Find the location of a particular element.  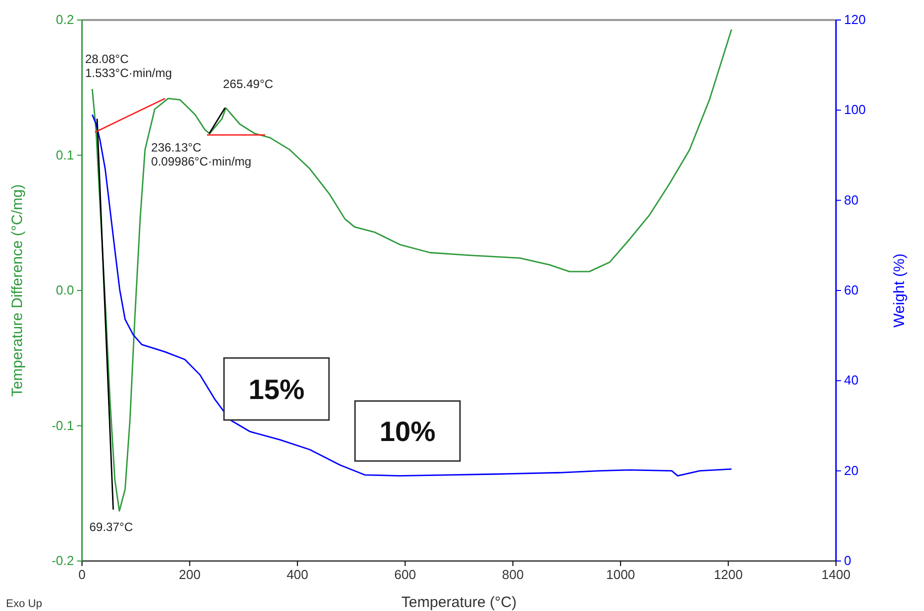

y2-tick-label: 100 is located at coordinates (855, 110).